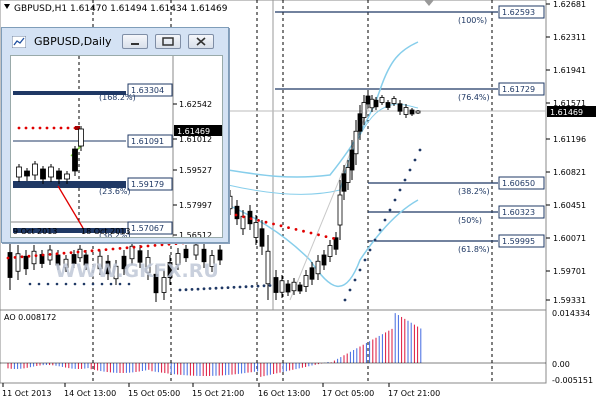  I want to click on daily-level-percent: (38.2%), so click(115, 234).